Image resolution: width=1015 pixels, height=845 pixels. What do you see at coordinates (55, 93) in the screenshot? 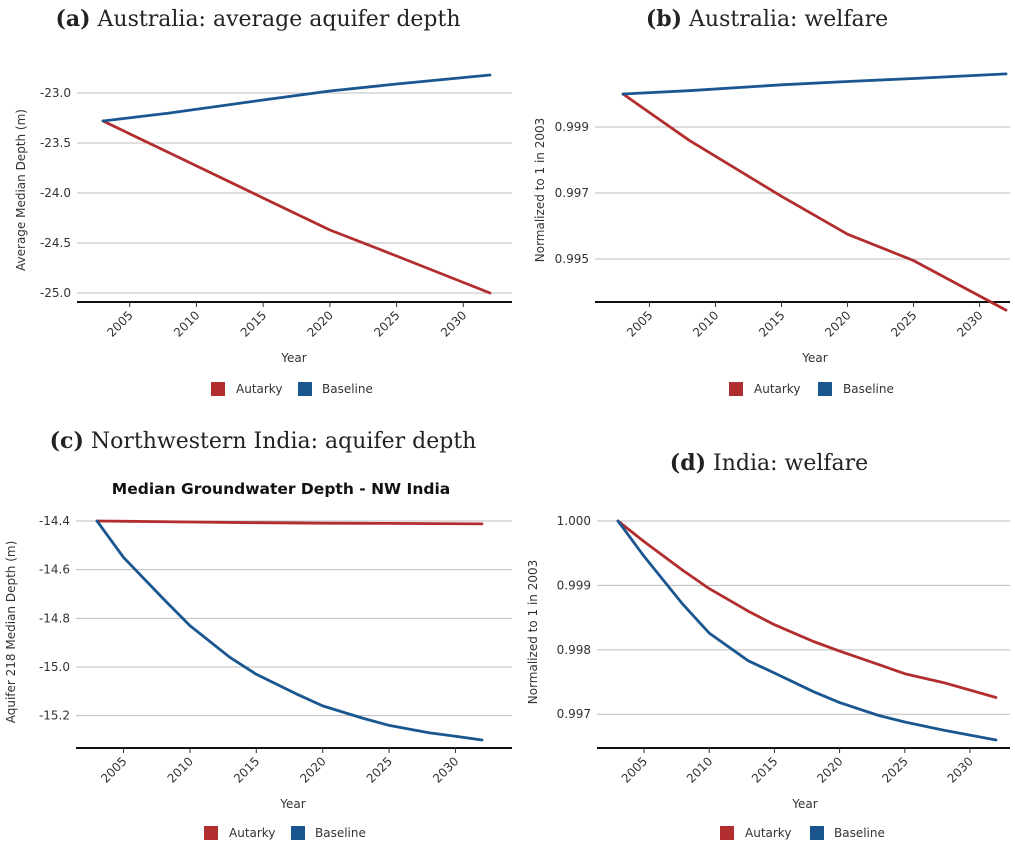
I see `panel-a-ytick-label: -23.0` at bounding box center [55, 93].